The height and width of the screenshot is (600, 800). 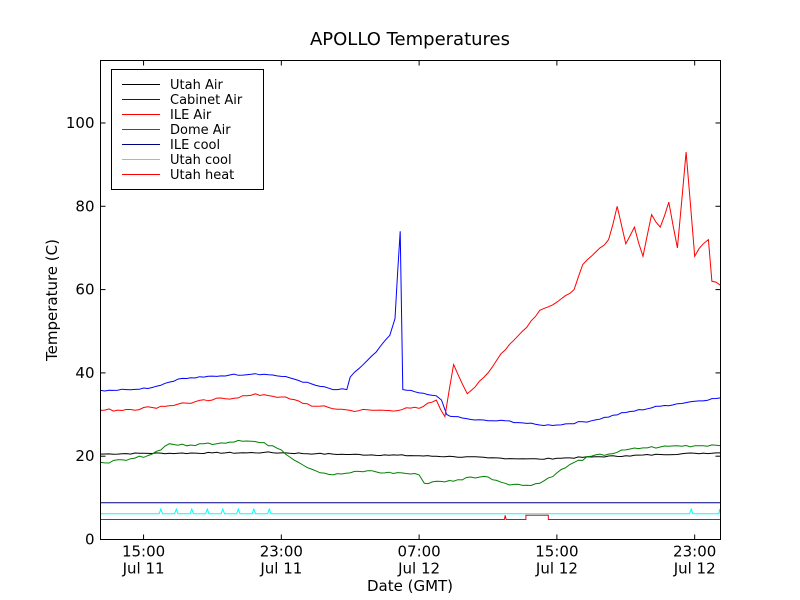 What do you see at coordinates (202, 175) in the screenshot?
I see `legend-label-utah-heat: Utah heat` at bounding box center [202, 175].